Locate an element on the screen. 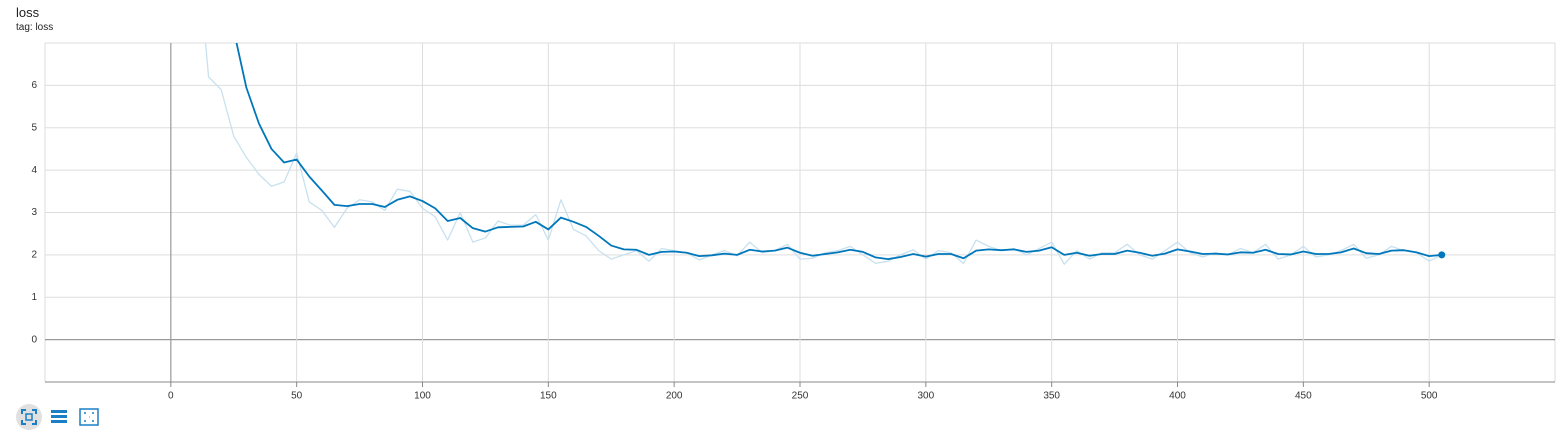 This screenshot has height=436, width=1565. x-tick-label: 250 is located at coordinates (800, 395).